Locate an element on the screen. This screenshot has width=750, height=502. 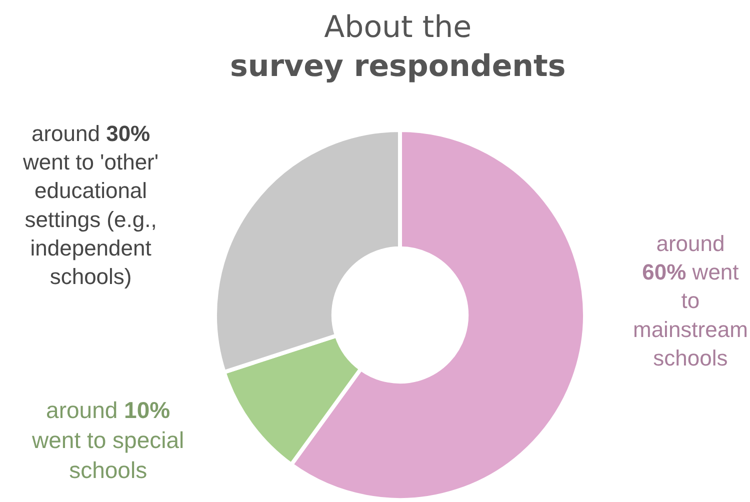
chart-title: About the survey respondents is located at coordinates (398, 47).